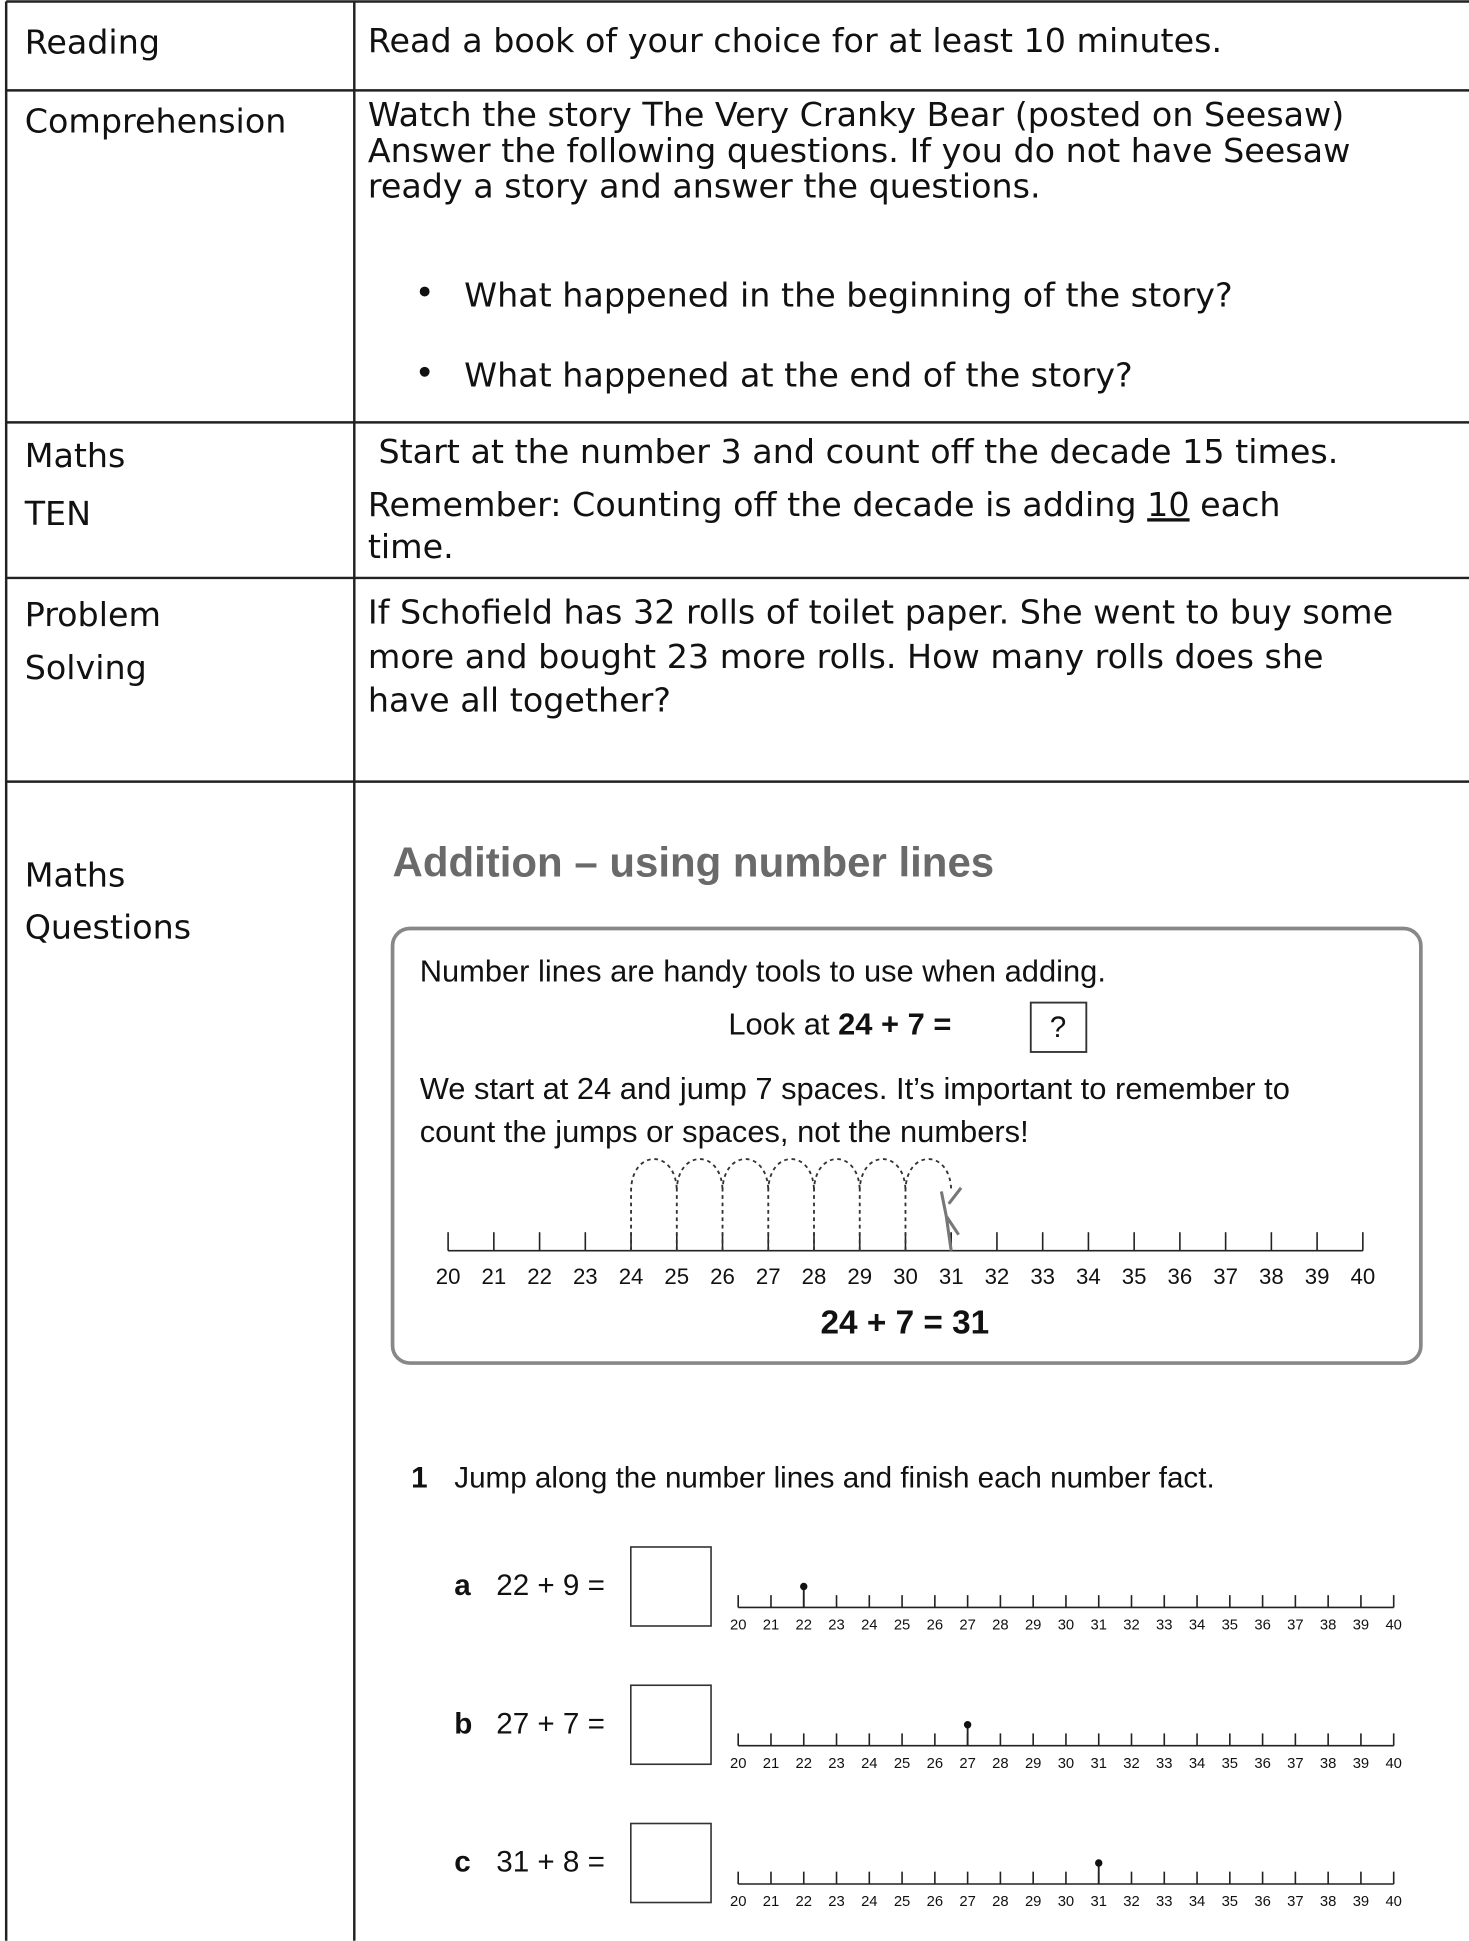  Describe the element at coordinates (550, 1862) in the screenshot. I see `item-sum: 31 + 8 =` at that location.